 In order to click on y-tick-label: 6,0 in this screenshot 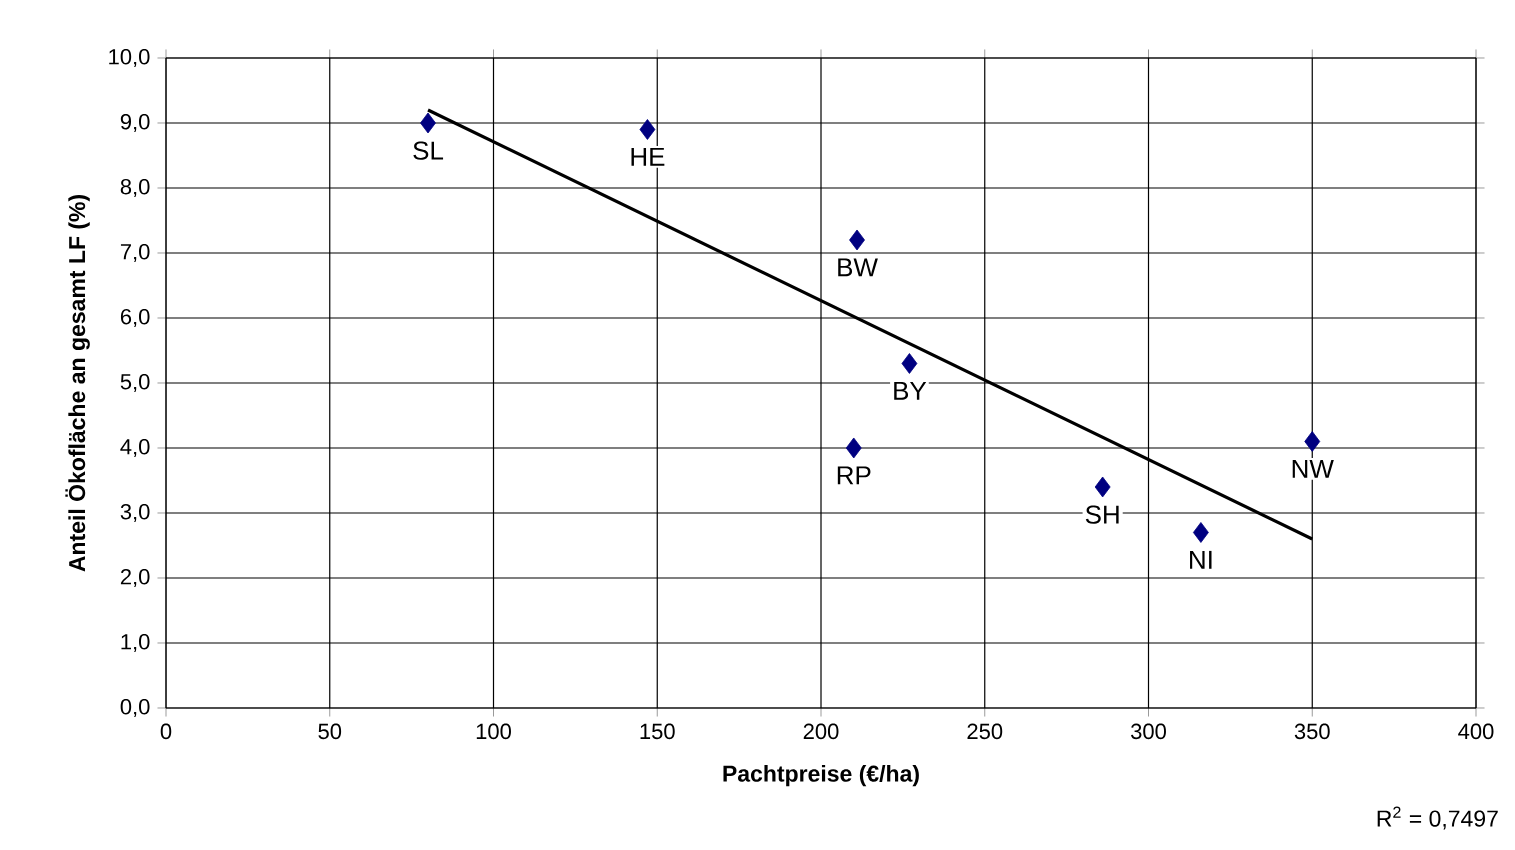, I will do `click(135, 318)`.